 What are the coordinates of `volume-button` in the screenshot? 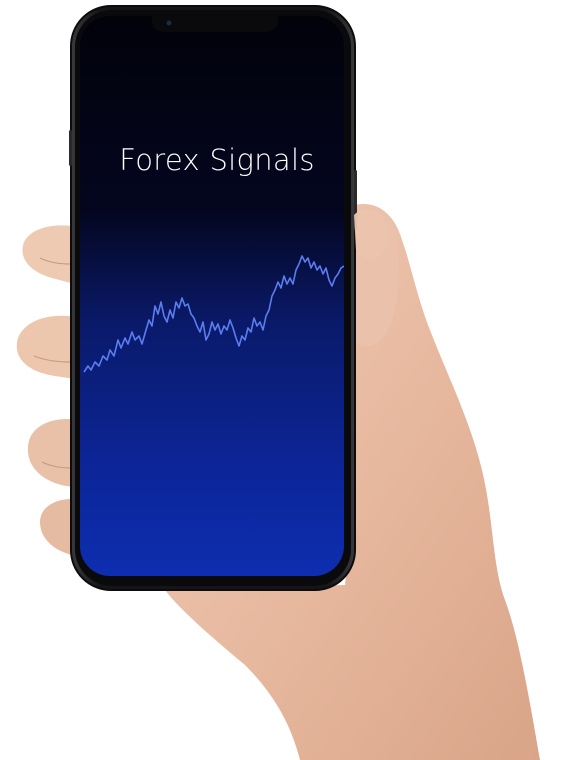 It's located at (70, 148).